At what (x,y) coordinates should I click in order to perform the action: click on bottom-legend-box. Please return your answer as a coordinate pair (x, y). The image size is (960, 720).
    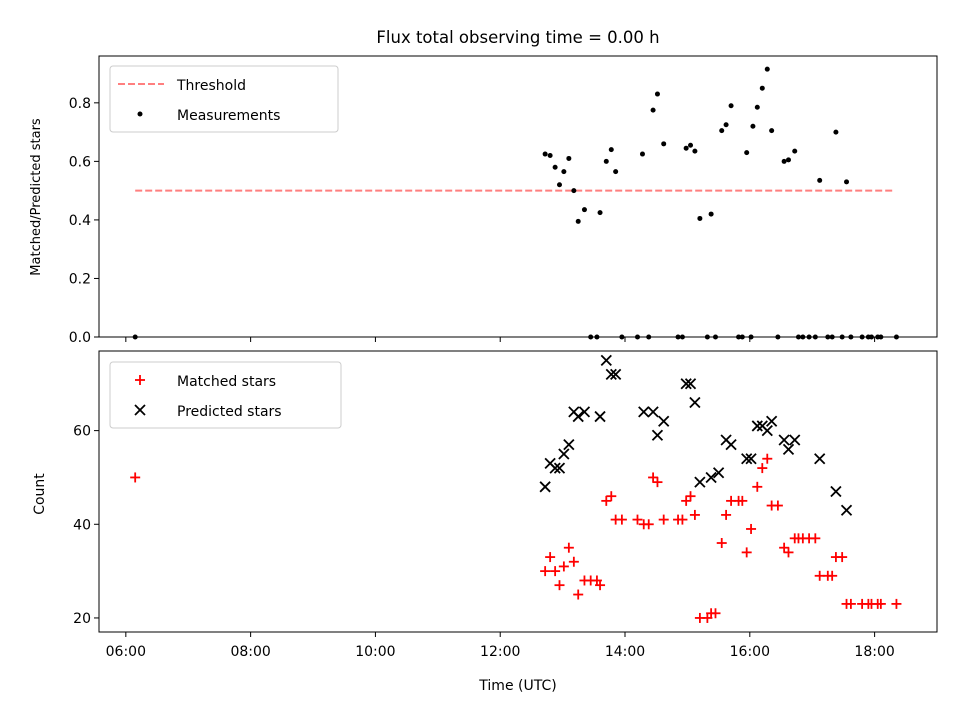
    Looking at the image, I should click on (225, 395).